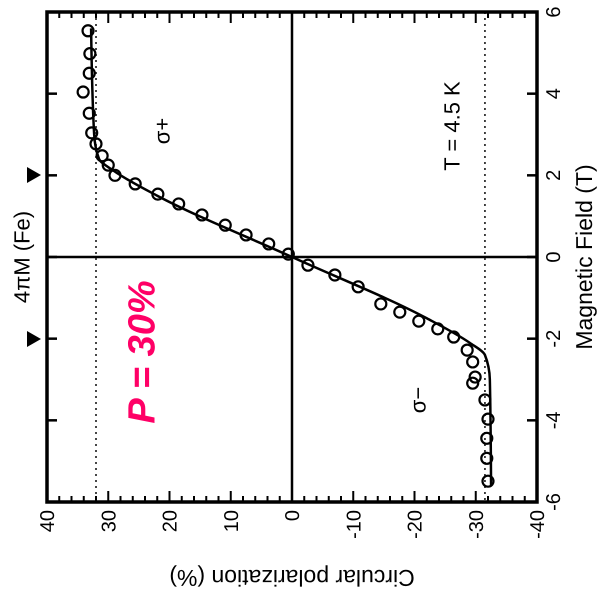 The width and height of the screenshot is (609, 609). I want to click on annotation: T = 4.5 K, so click(452, 125).